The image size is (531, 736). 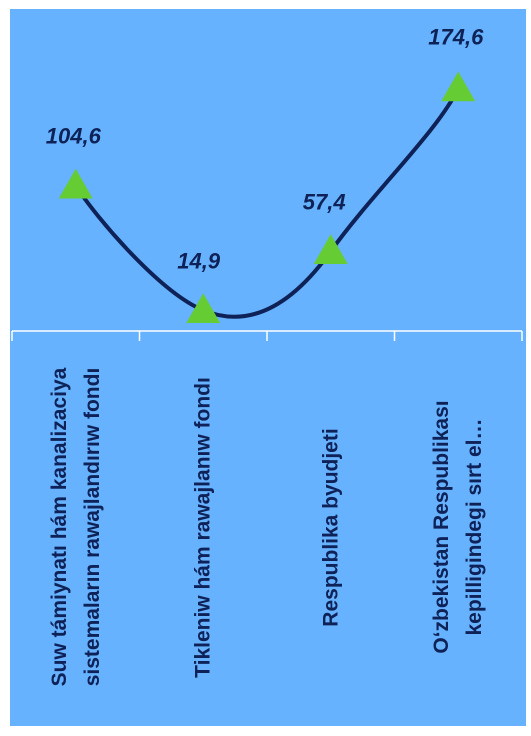 What do you see at coordinates (203, 527) in the screenshot?
I see `category-label: Tikleniw hám rawajlanıw fondı` at bounding box center [203, 527].